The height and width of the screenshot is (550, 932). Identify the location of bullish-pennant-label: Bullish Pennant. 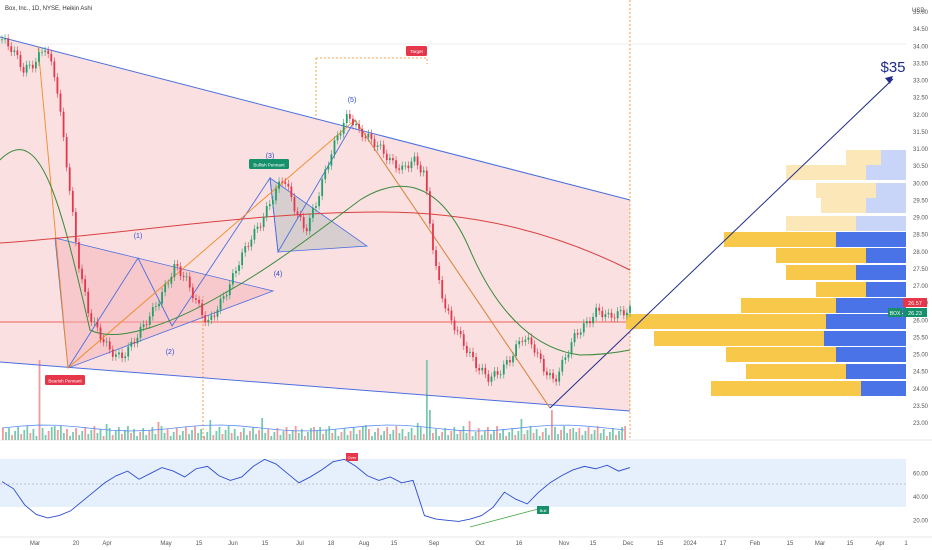
(269, 165).